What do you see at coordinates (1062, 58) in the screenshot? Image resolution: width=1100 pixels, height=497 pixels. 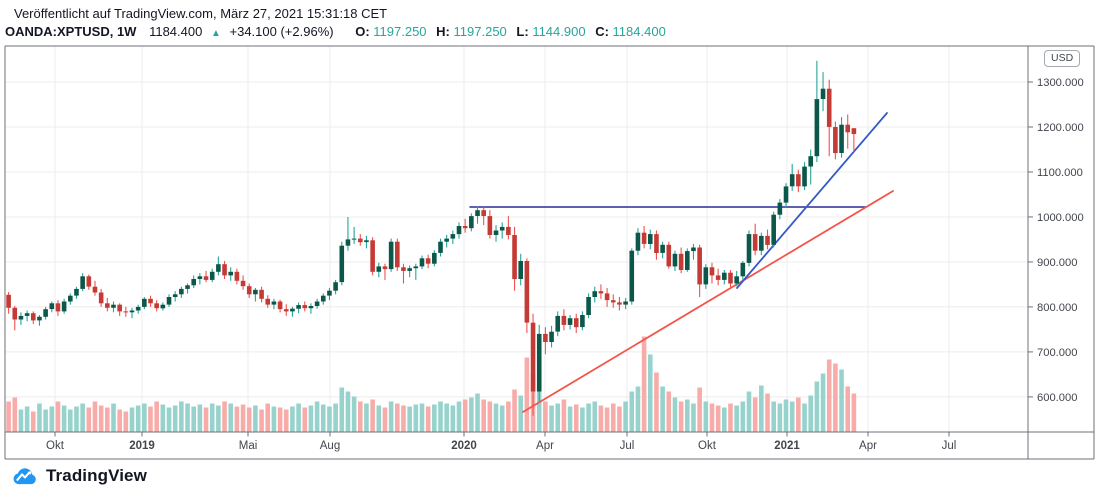 I see `currency-badge: USD` at bounding box center [1062, 58].